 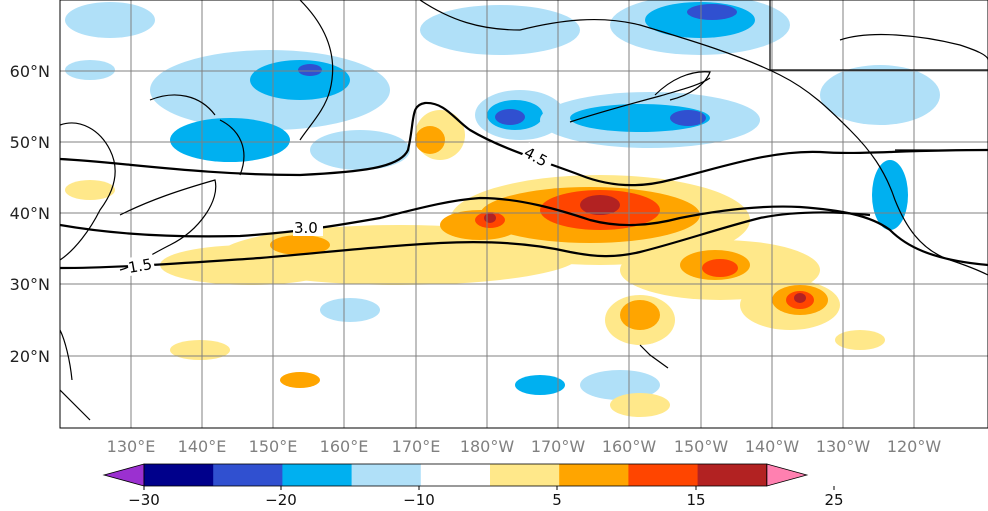 I want to click on lon-label-120w: 120°W, so click(x=914, y=446).